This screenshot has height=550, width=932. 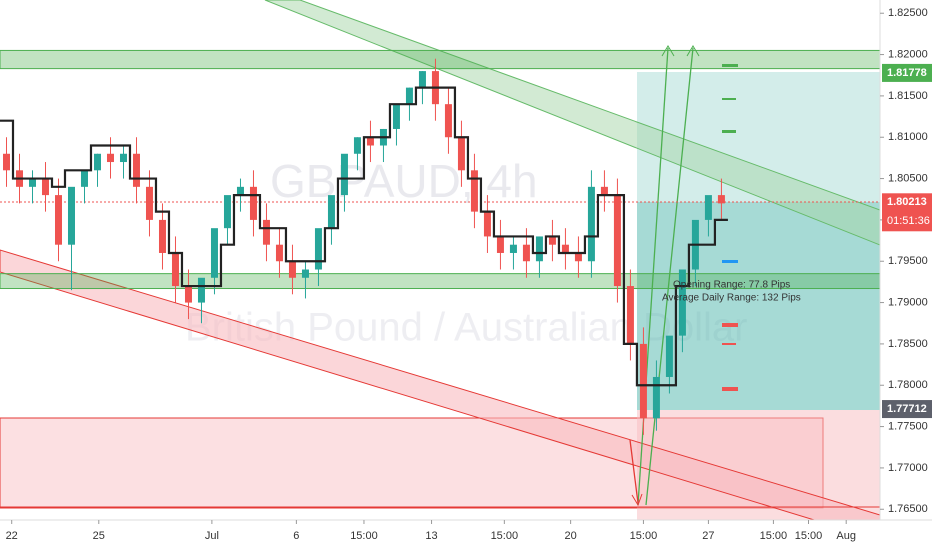 What do you see at coordinates (99, 536) in the screenshot?
I see `x-tick-label: 25` at bounding box center [99, 536].